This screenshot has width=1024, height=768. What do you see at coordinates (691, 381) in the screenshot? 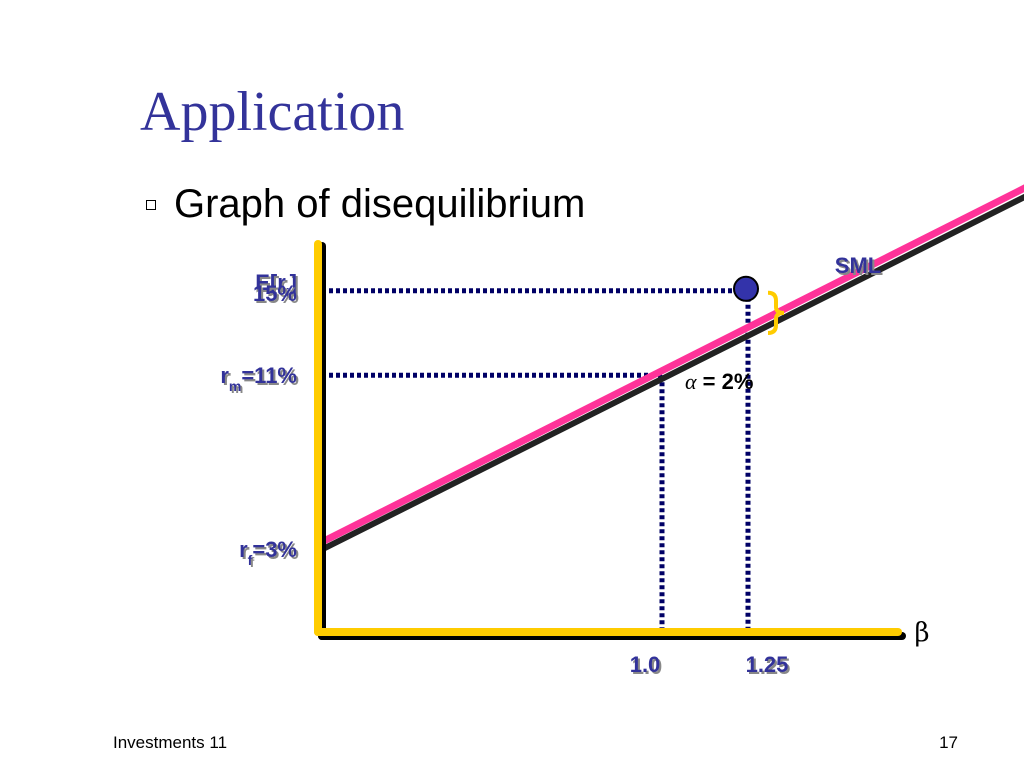
I see `alpha-symbol: α` at bounding box center [691, 381].